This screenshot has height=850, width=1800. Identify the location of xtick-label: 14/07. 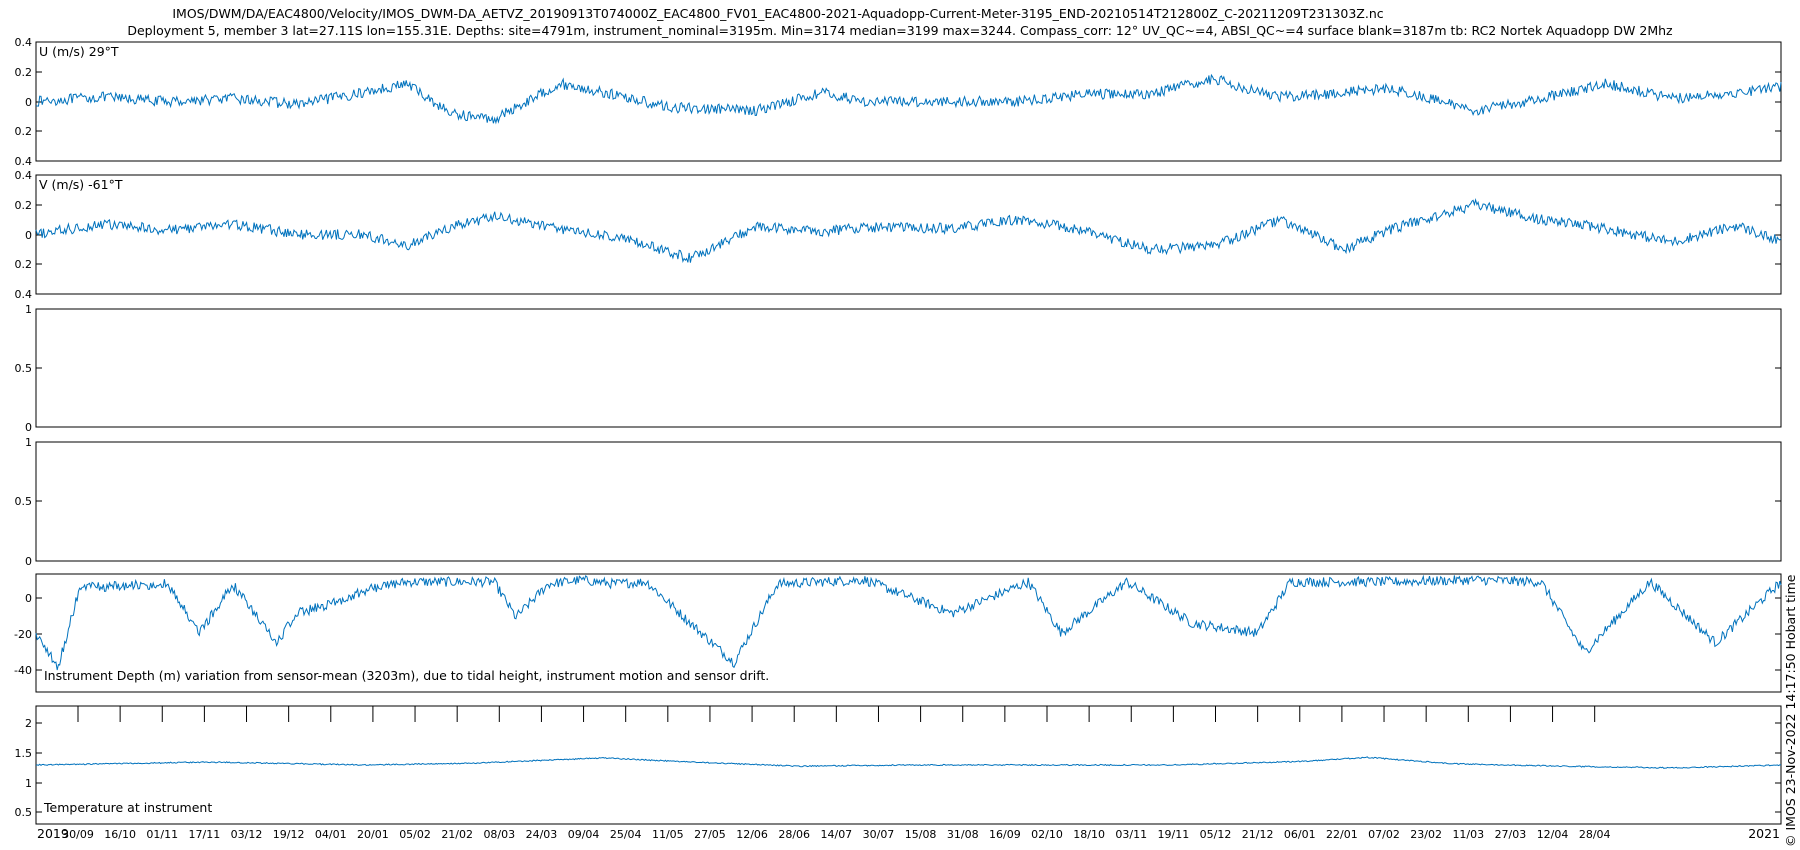
(836, 834).